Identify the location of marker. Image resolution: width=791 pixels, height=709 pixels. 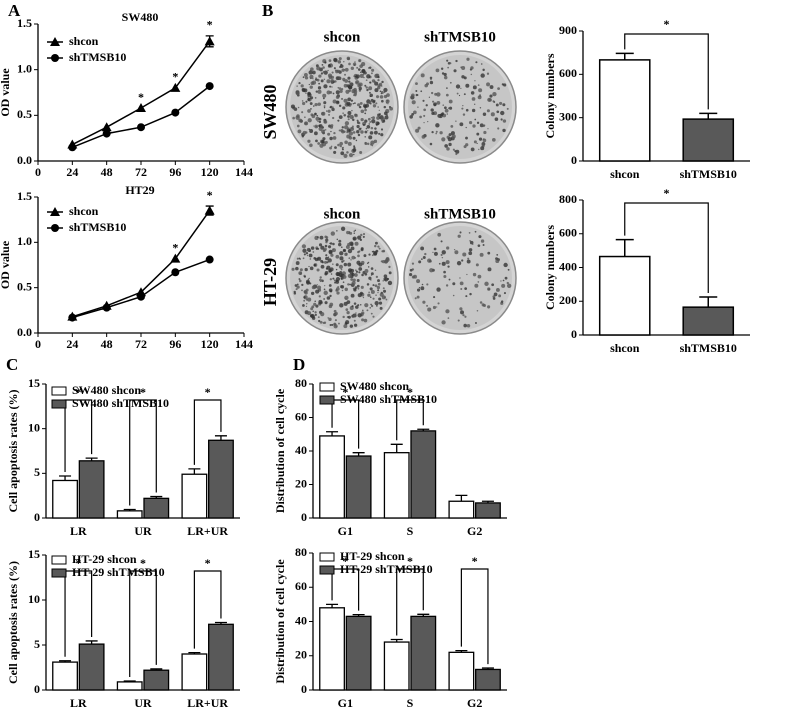
(209, 259).